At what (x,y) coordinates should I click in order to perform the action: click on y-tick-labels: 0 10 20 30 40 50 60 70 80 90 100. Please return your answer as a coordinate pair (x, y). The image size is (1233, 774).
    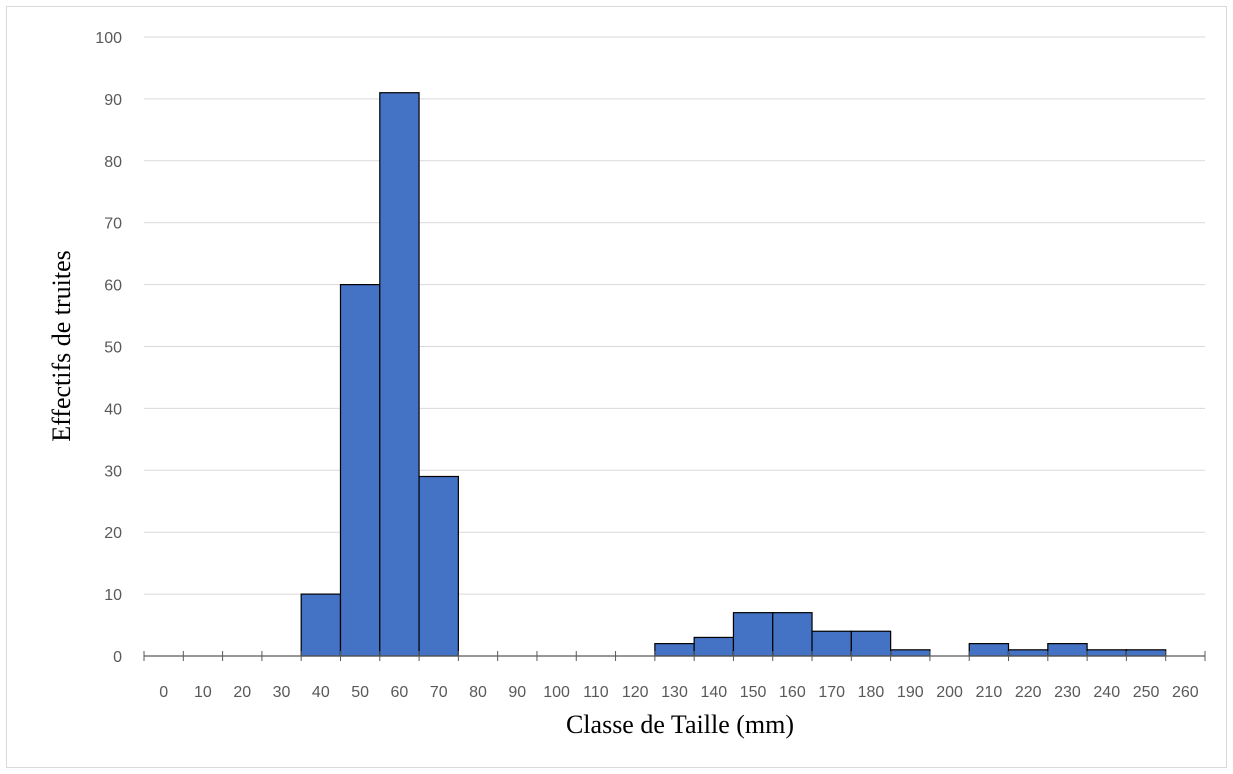
    Looking at the image, I should click on (108, 348).